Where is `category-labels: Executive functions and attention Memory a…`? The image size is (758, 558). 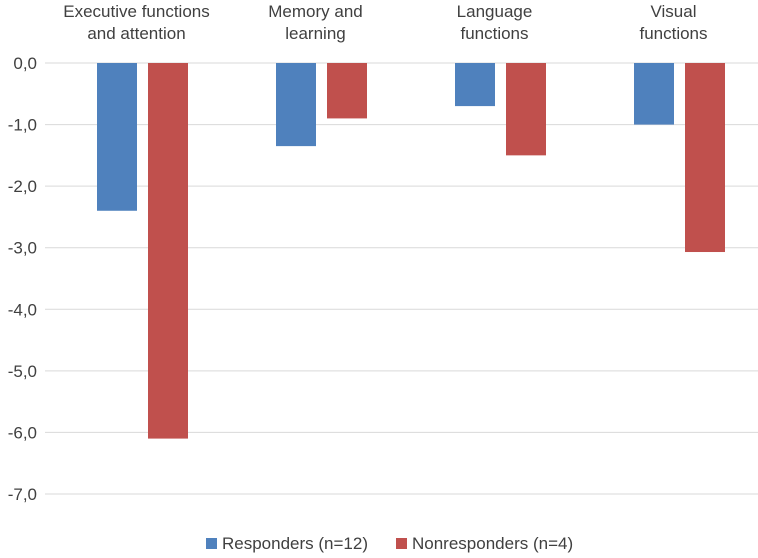
category-labels: Executive functions and attention Memory a… is located at coordinates (385, 22).